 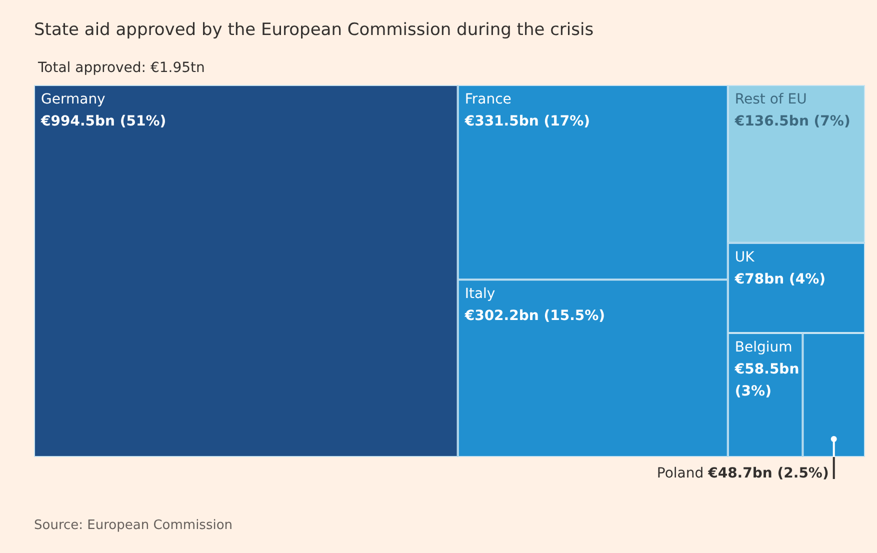 What do you see at coordinates (807, 279) in the screenshot?
I see `text: (4%)` at bounding box center [807, 279].